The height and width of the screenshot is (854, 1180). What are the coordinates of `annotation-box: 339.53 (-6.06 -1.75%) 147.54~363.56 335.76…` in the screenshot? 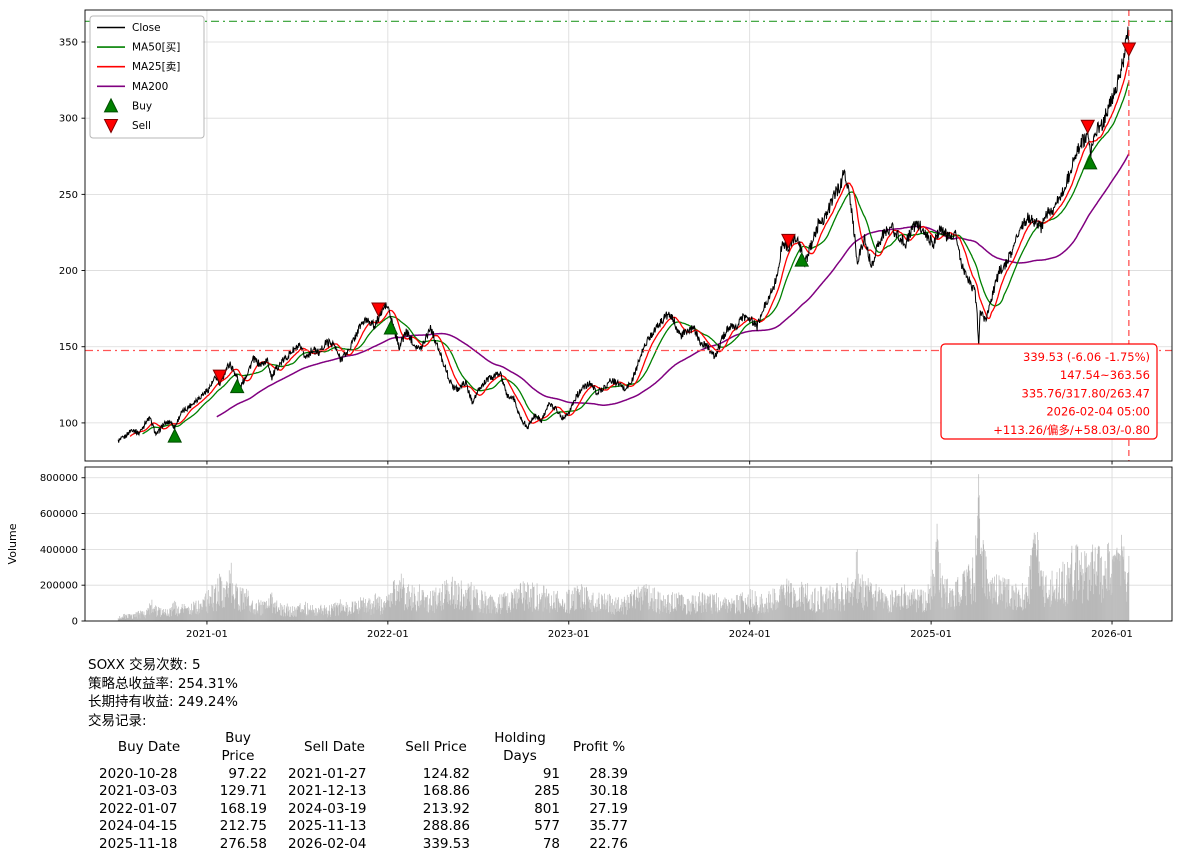 It's located at (1049, 391).